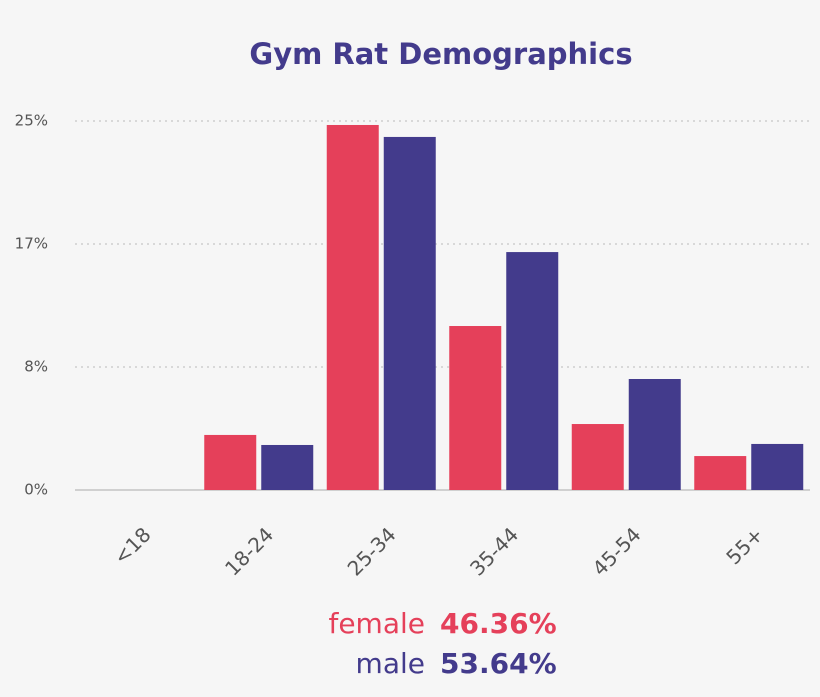 This screenshot has width=820, height=697. I want to click on y-tick-label: 25%, so click(31, 121).